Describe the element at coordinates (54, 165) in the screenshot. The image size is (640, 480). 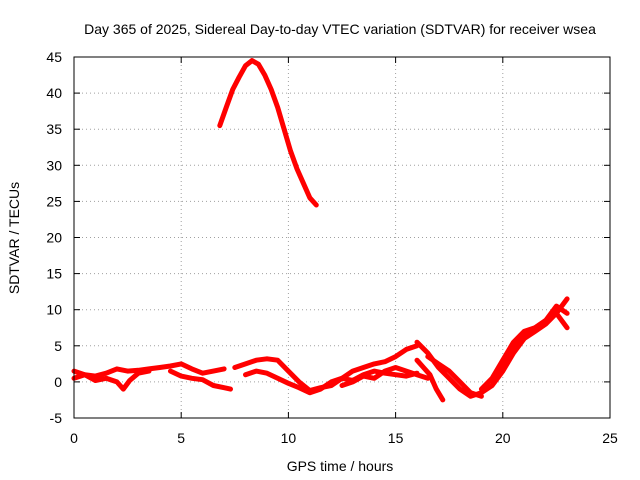
I see `y-tick-label: 30` at that location.